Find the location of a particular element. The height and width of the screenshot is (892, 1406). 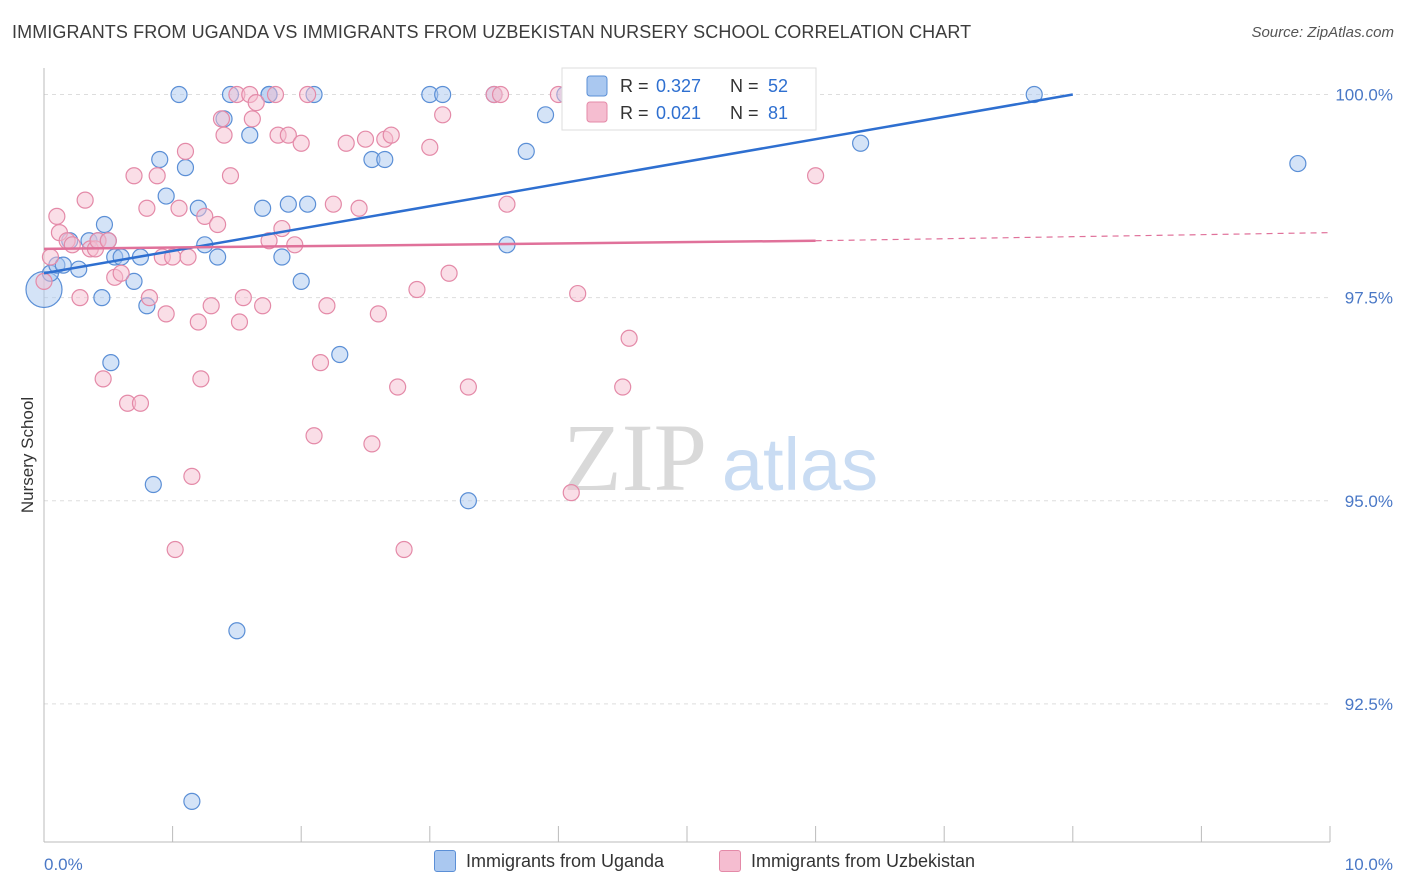

legend-r-value-uganda: 0.327 is located at coordinates (678, 86).